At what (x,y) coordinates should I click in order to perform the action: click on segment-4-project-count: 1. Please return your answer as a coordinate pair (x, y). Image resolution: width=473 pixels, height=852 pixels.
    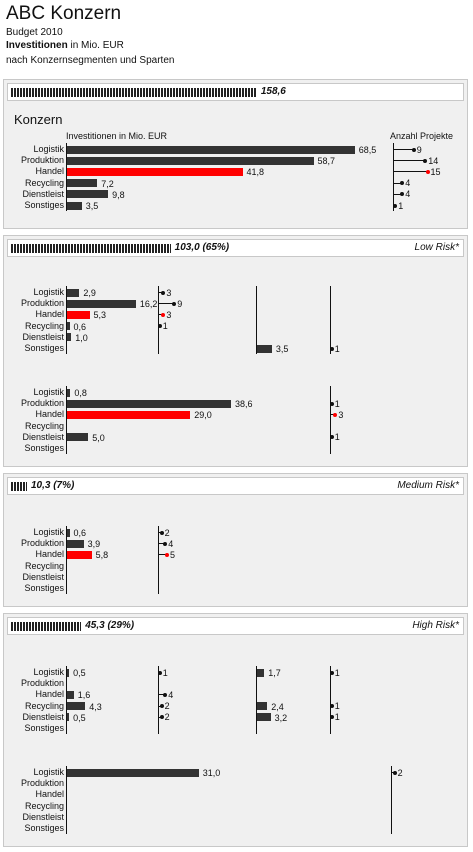
    Looking at the image, I should click on (337, 348).